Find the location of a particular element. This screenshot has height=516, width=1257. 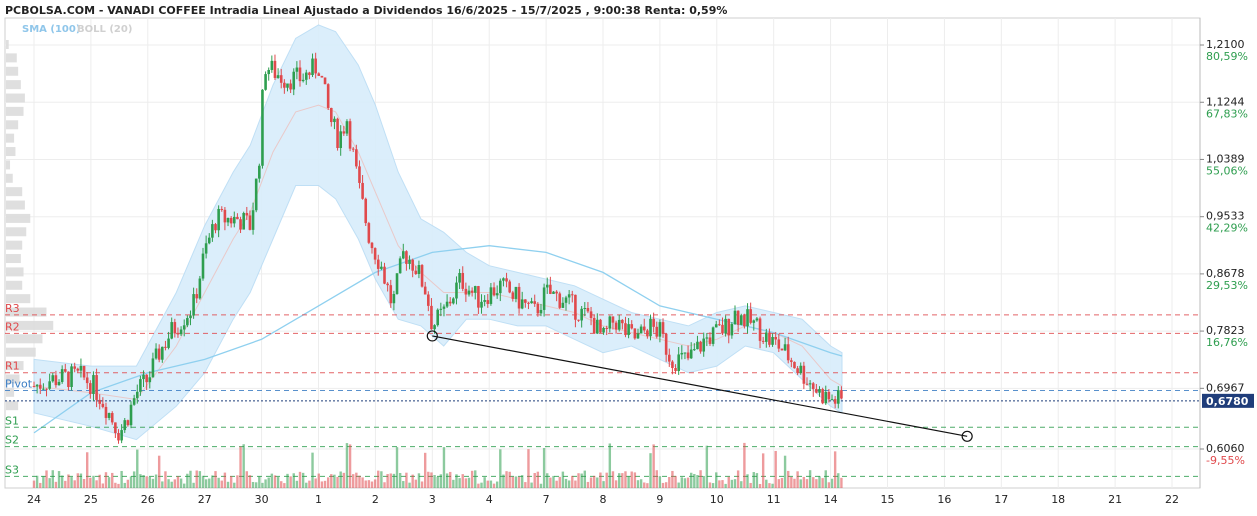

y-tick-label: 1,1244 is located at coordinates (1225, 101).